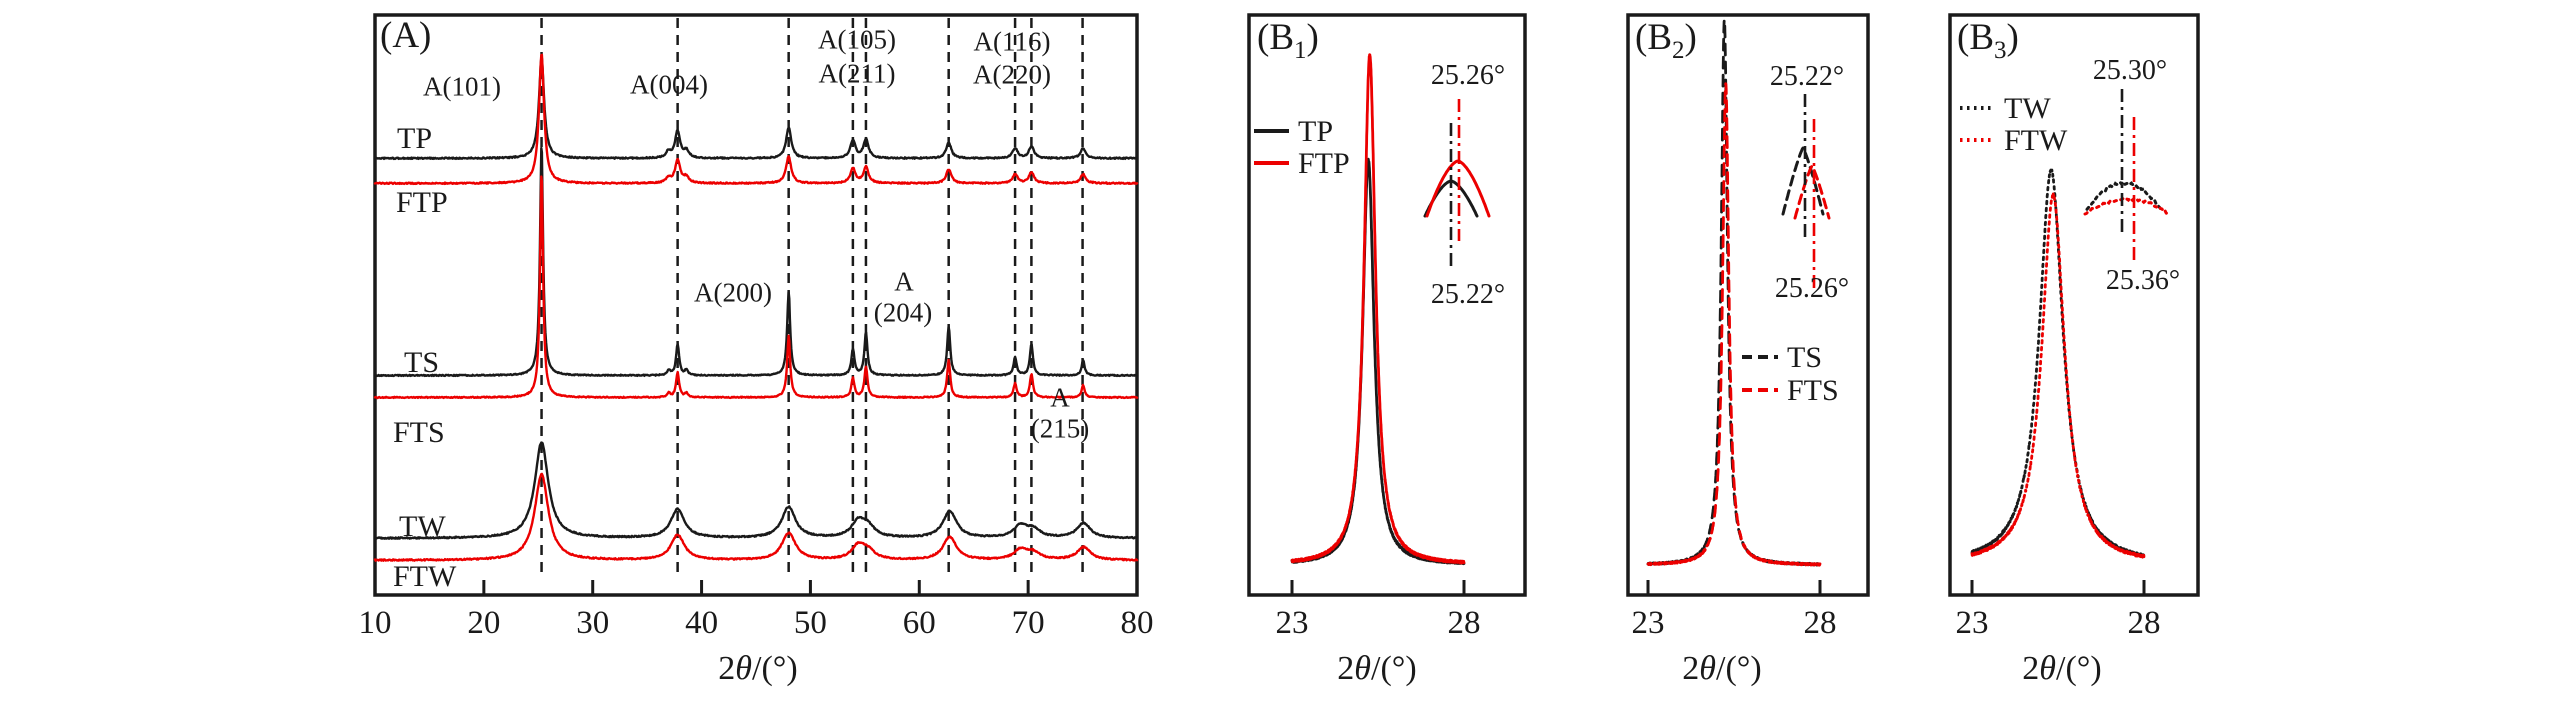 This screenshot has height=709, width=2567. Describe the element at coordinates (1690, 37) in the screenshot. I see `panel-b2-title-end: )` at that location.